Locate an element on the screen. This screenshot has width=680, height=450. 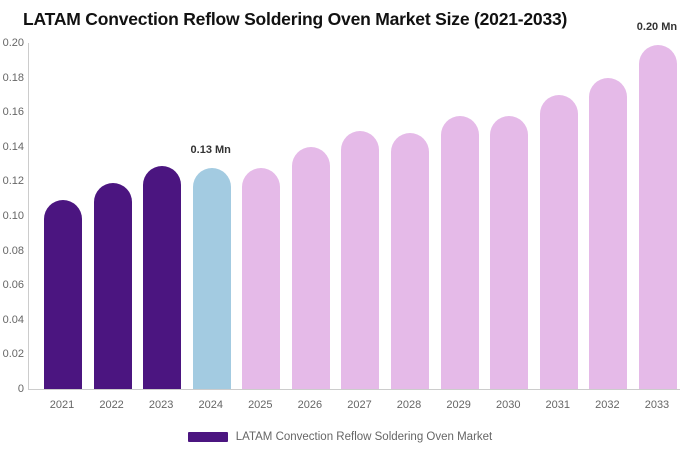
x-tick-label: 2031 is located at coordinates (558, 405).